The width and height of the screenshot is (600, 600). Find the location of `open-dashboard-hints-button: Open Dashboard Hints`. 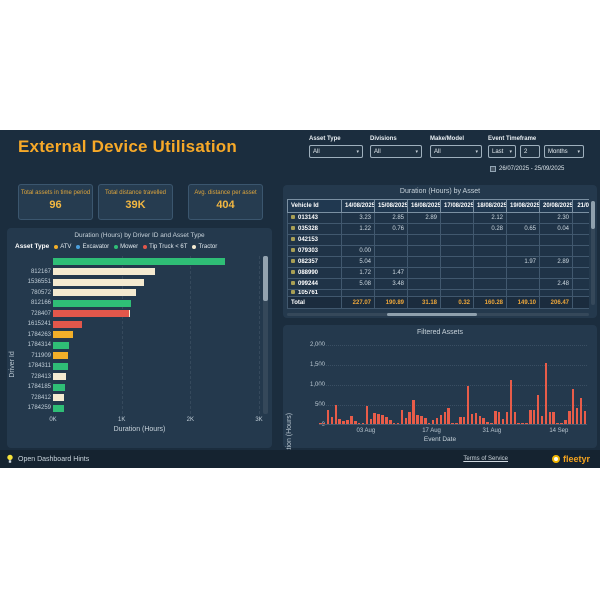

open-dashboard-hints-button: Open Dashboard Hints is located at coordinates (47, 459).